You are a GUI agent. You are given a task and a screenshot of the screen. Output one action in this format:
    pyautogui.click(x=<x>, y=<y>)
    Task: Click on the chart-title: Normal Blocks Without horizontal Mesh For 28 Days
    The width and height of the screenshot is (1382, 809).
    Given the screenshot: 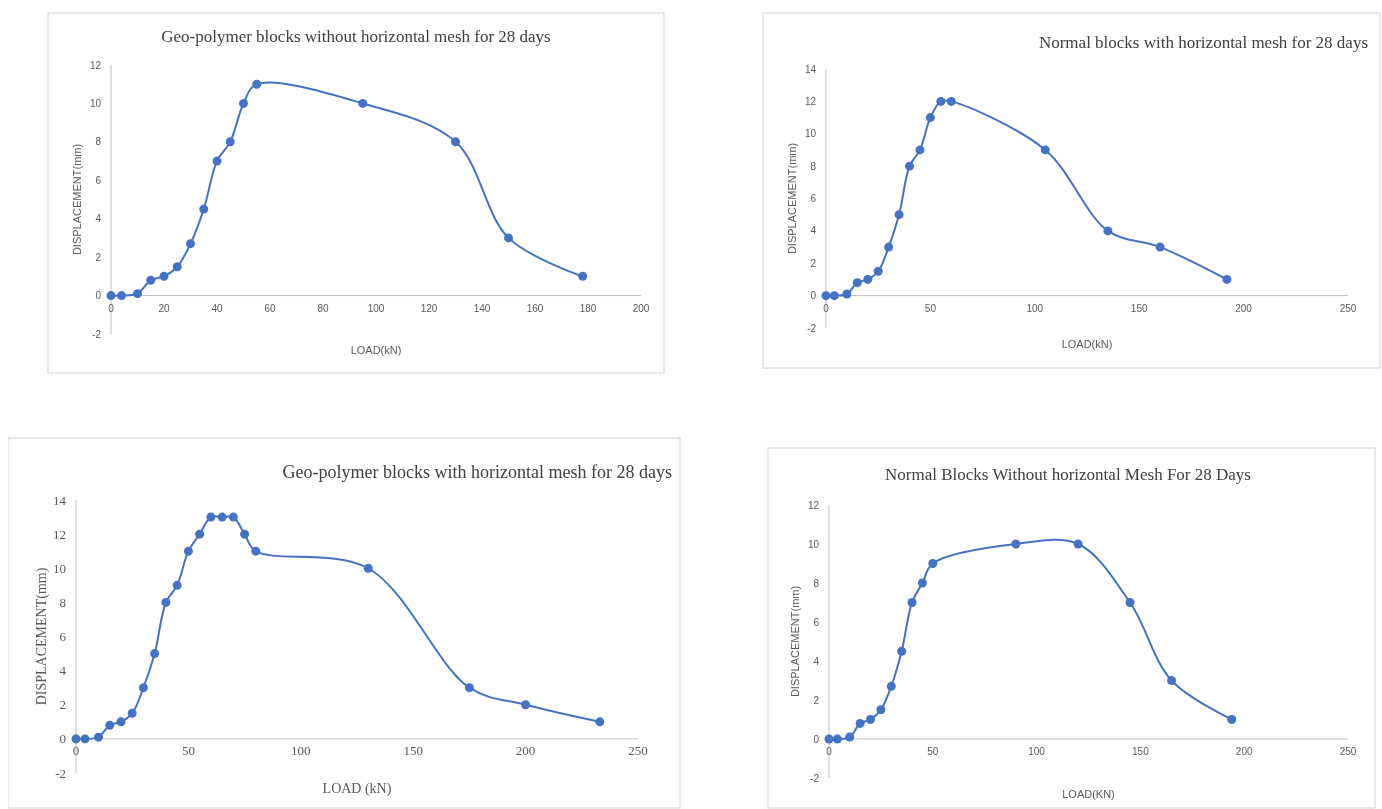 What is the action you would take?
    pyautogui.click(x=1068, y=474)
    